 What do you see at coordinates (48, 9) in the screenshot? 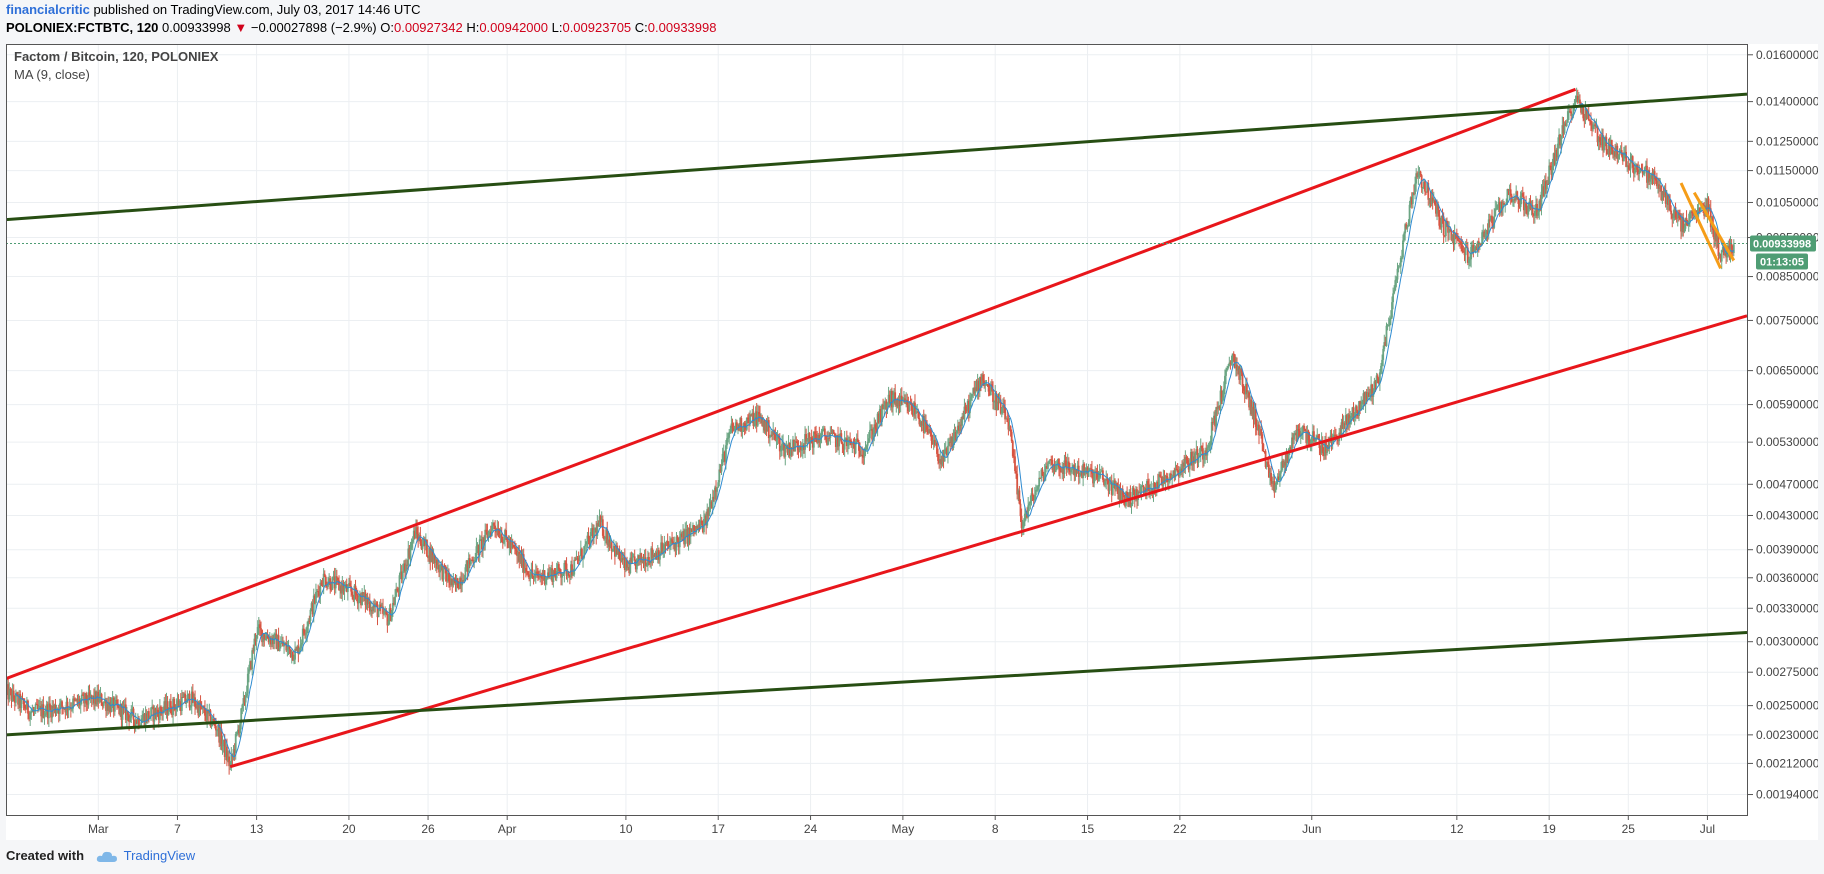
I see `author-link: financialcritic` at bounding box center [48, 9].